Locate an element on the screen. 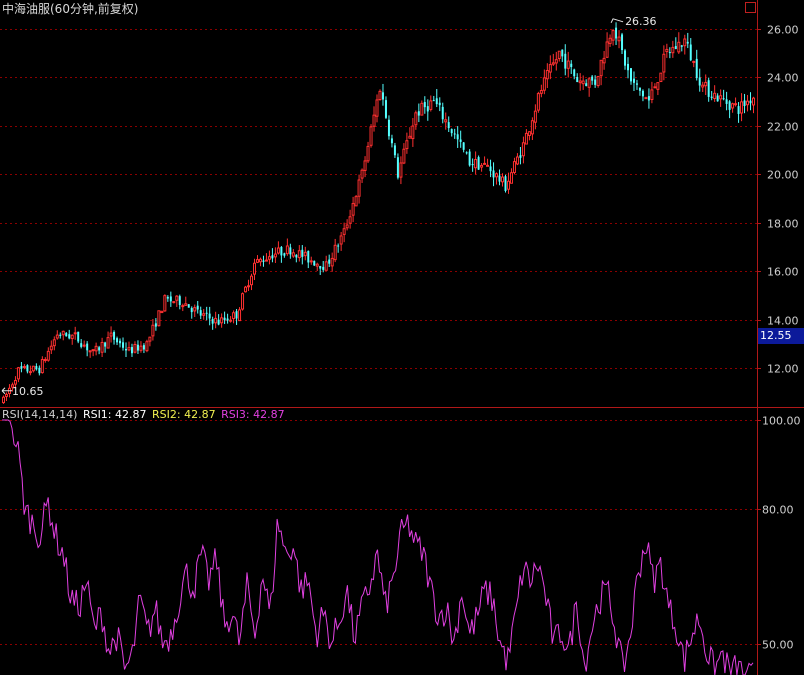 Image resolution: width=804 pixels, height=675 pixels. rsi2-value: RSI2: 42.87 is located at coordinates (184, 414).